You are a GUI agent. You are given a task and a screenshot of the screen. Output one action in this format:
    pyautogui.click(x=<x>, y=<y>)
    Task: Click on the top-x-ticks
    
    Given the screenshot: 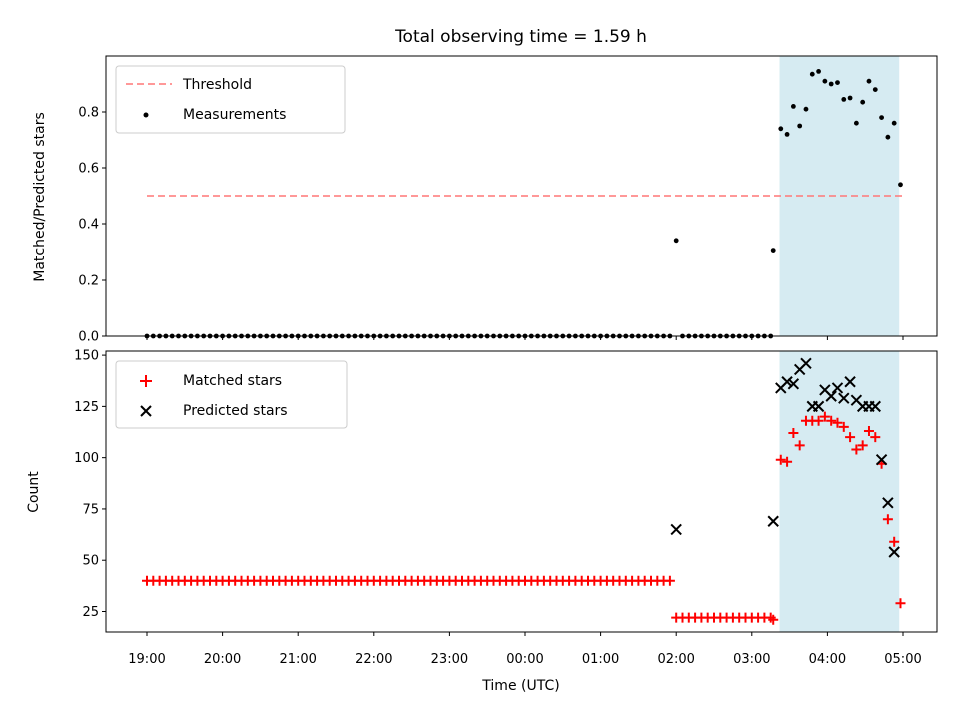 What is the action you would take?
    pyautogui.click(x=525, y=338)
    